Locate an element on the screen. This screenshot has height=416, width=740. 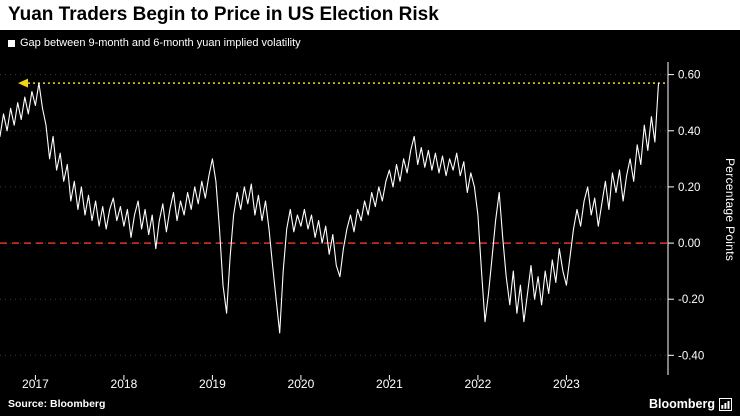
y-tick-label: -0.20 is located at coordinates (691, 300).